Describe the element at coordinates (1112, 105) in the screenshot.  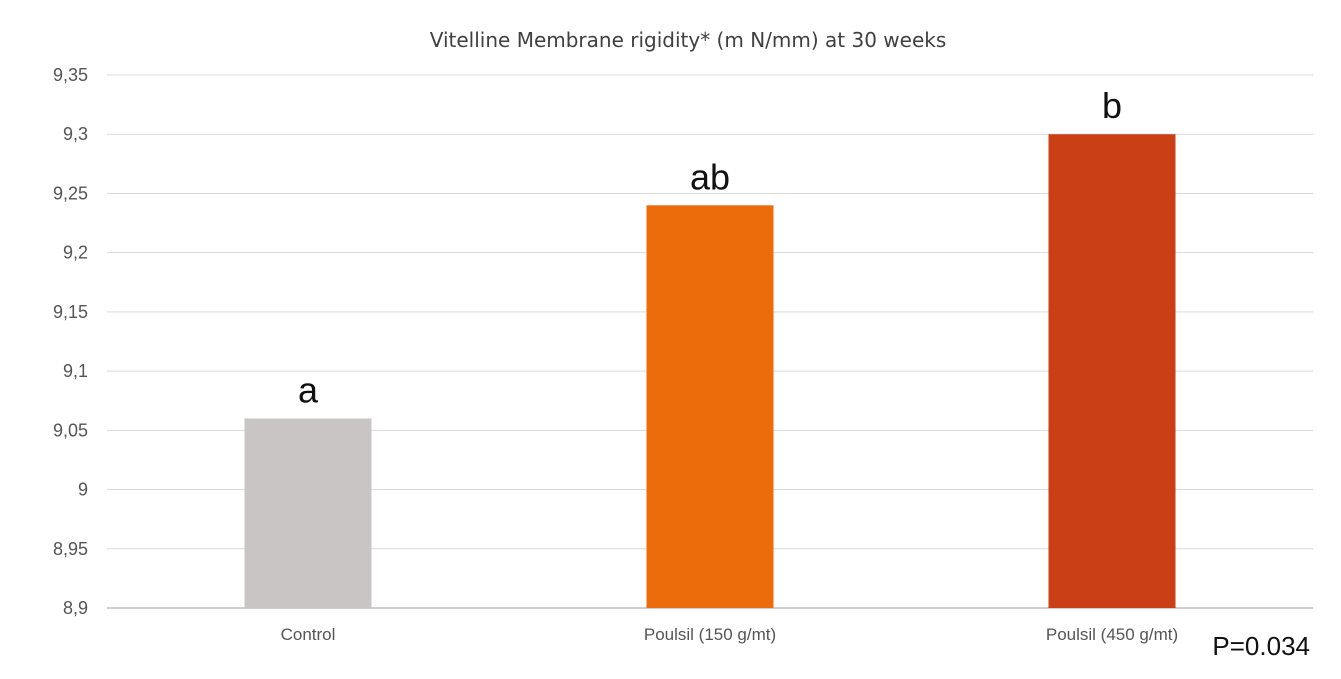
I see `significance-label: b` at that location.